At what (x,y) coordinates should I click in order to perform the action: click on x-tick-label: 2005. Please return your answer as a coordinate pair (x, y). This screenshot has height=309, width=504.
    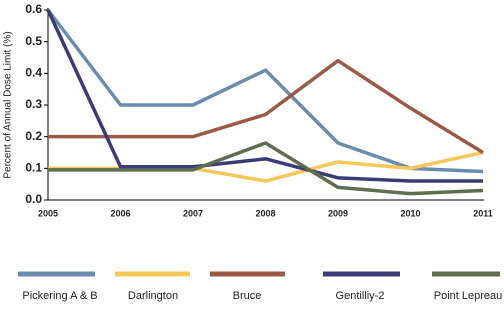
    Looking at the image, I should click on (48, 213).